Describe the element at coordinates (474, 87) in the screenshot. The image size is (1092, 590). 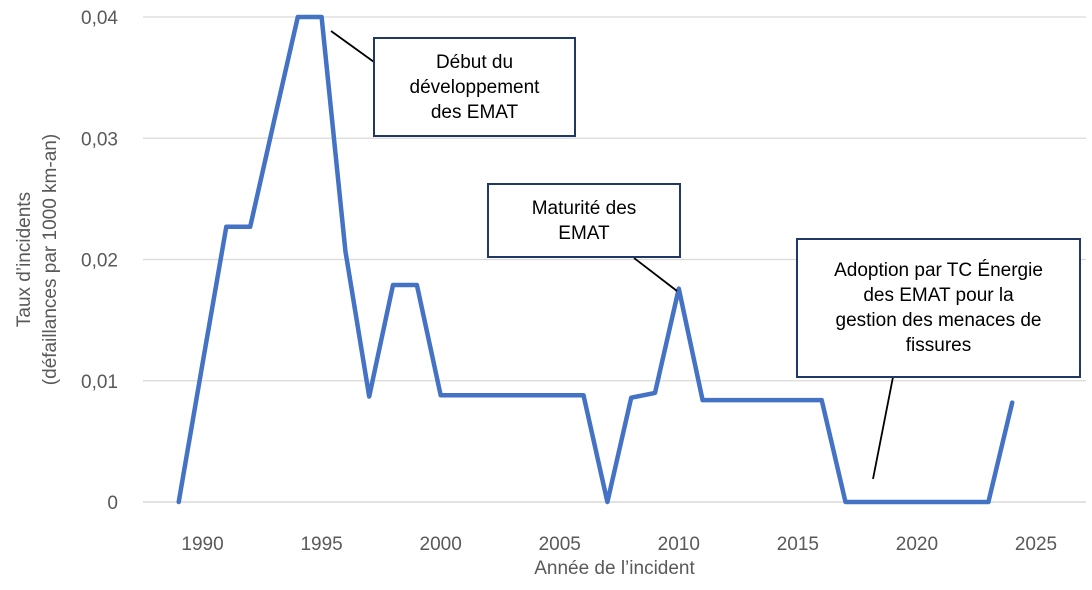
I see `annotation-debut-developpement-emat: Début du développement des EMAT` at that location.